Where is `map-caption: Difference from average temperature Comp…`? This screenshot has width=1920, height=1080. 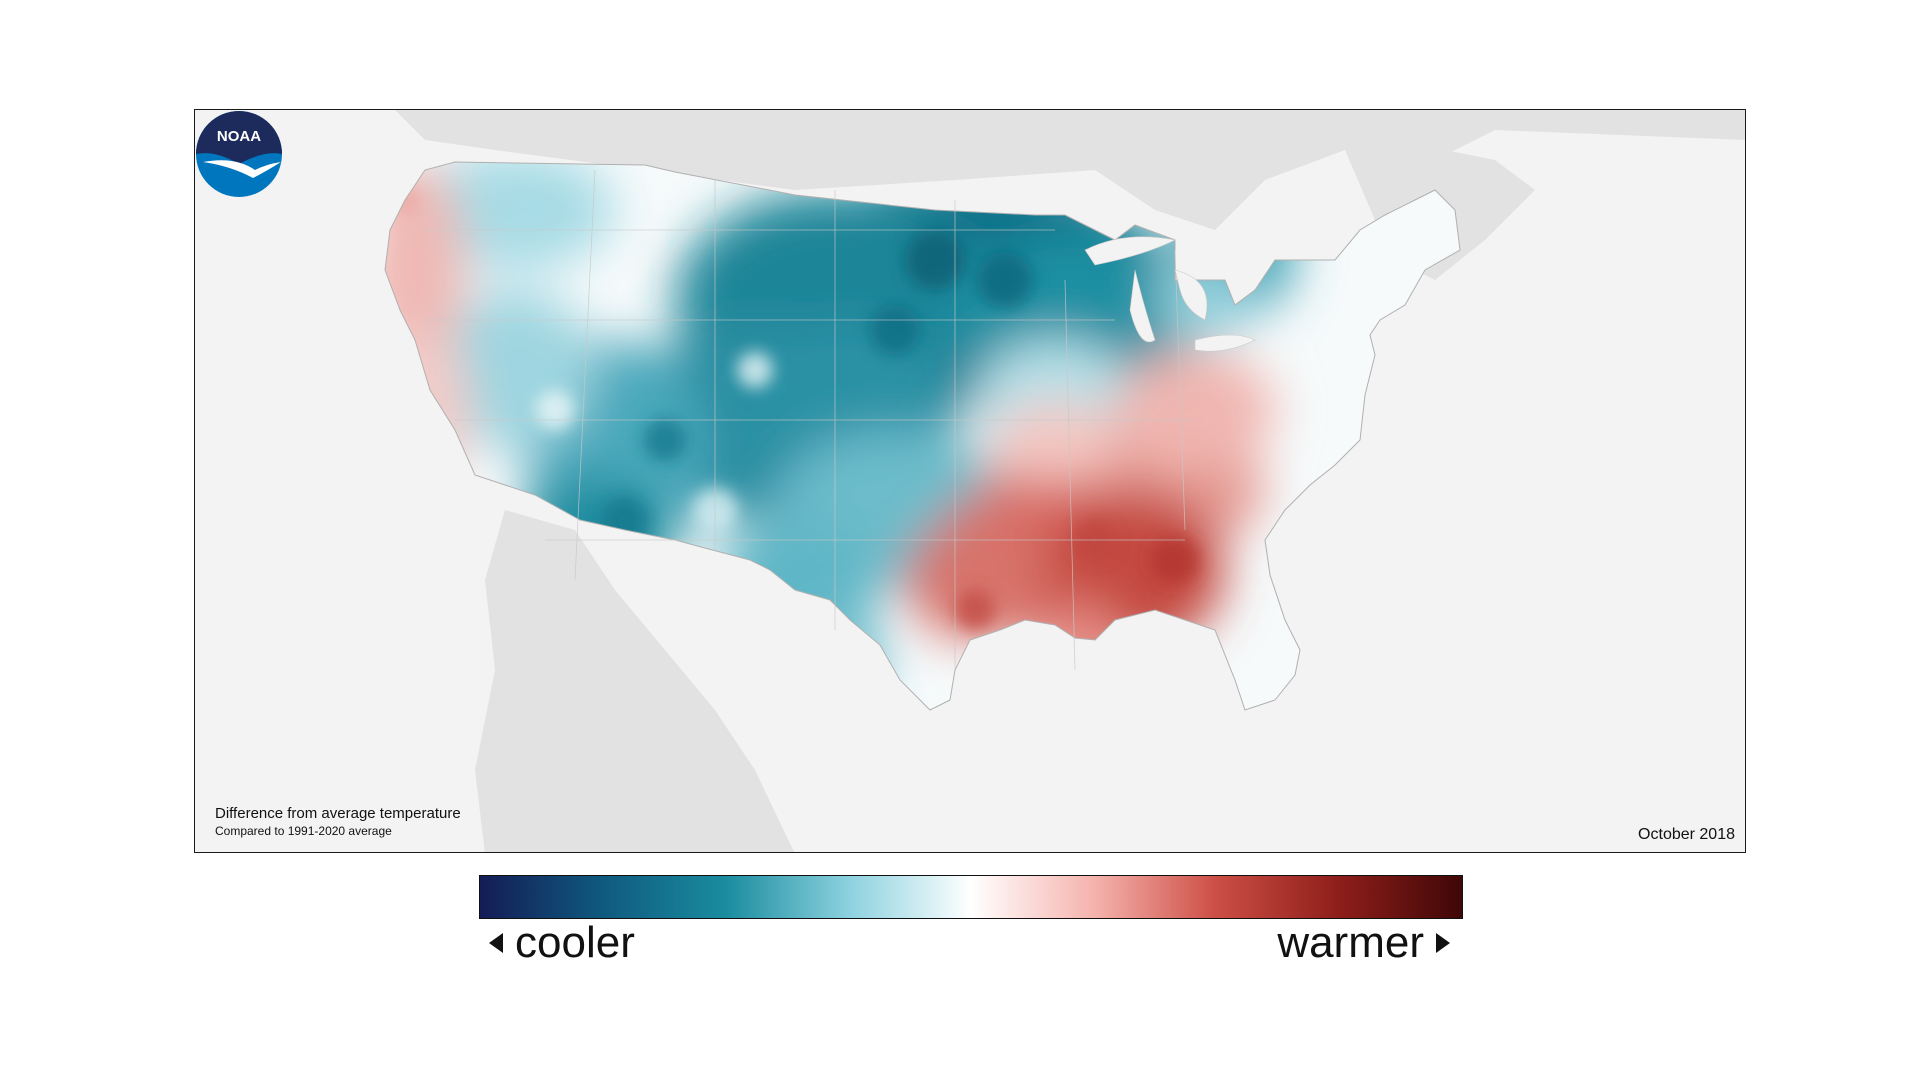
map-caption: Difference from average temperature Comp… is located at coordinates (338, 822).